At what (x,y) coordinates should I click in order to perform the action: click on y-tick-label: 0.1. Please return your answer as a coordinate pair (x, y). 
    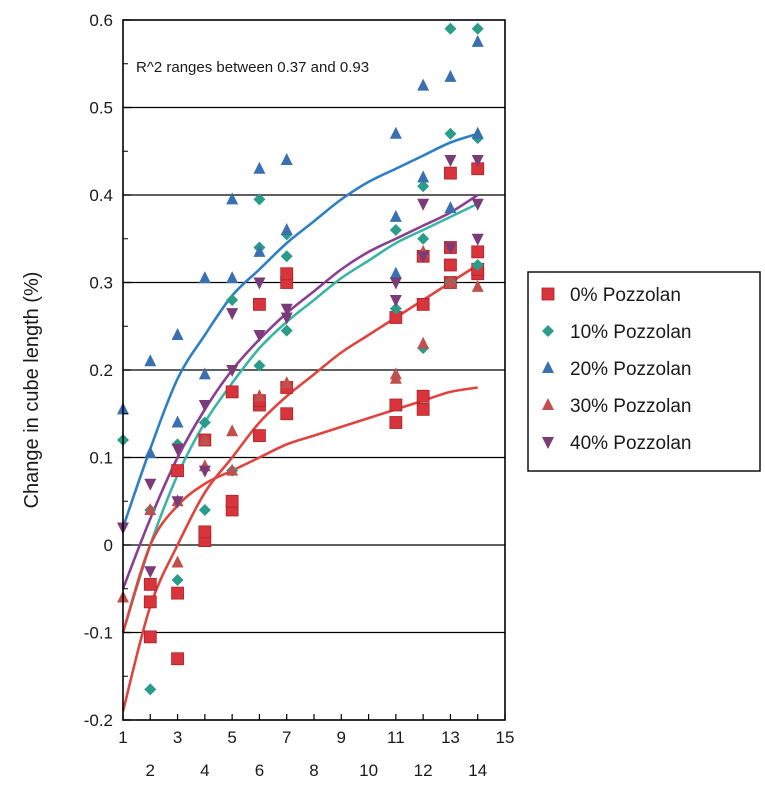
    Looking at the image, I should click on (101, 458).